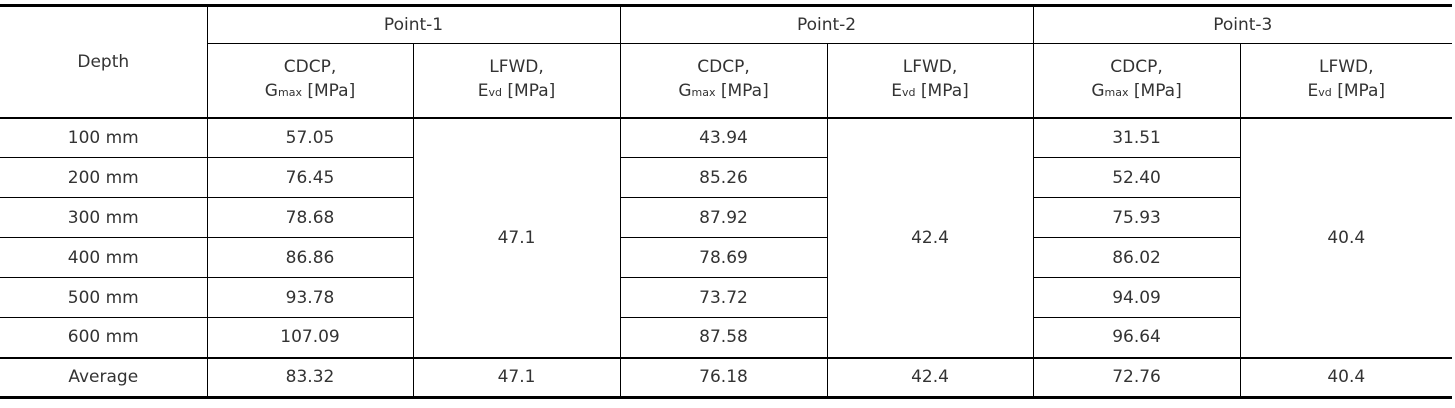  I want to click on value-cell: 72.76, so click(1136, 377).